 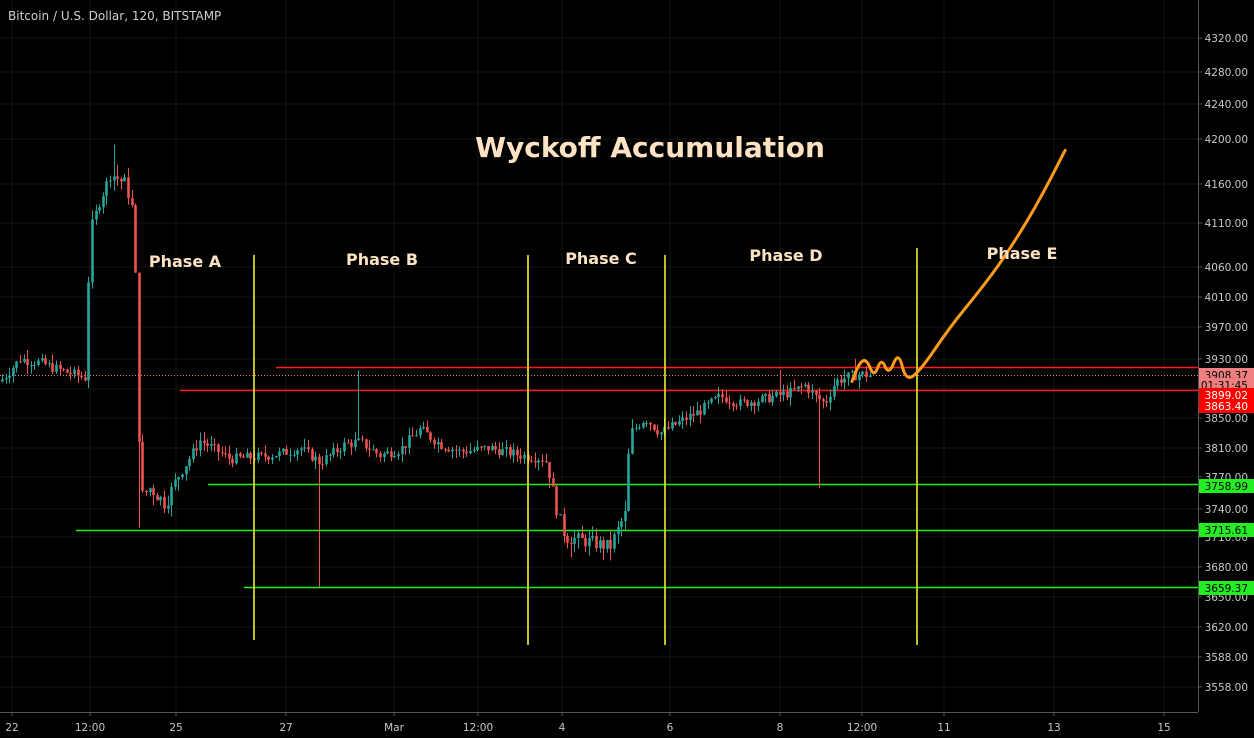 I want to click on time-tick-label: 8, so click(x=780, y=728).